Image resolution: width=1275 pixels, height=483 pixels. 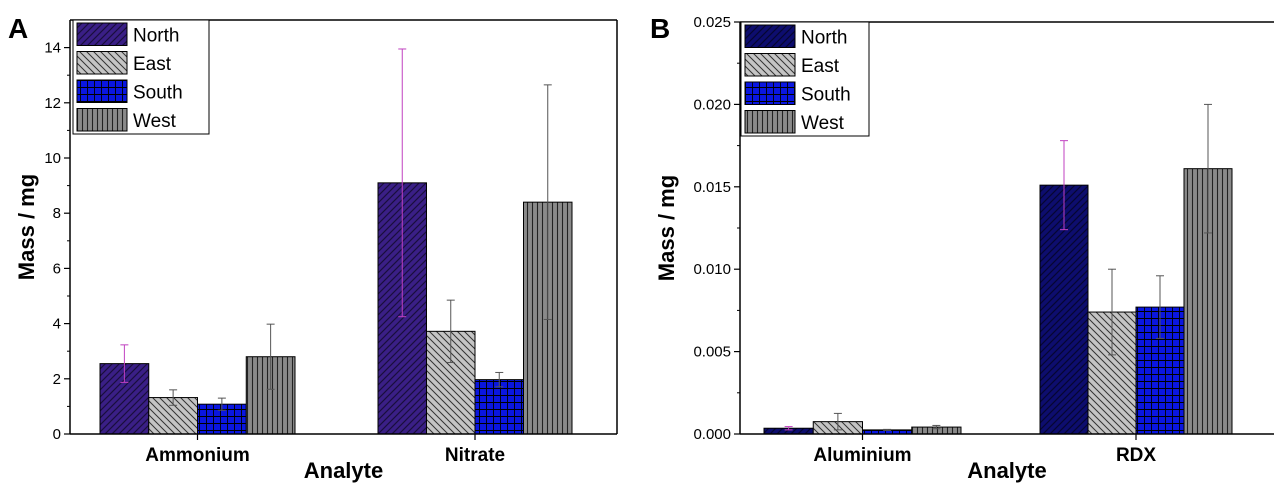 I want to click on error-bar-north-nitrate, so click(x=402, y=183).